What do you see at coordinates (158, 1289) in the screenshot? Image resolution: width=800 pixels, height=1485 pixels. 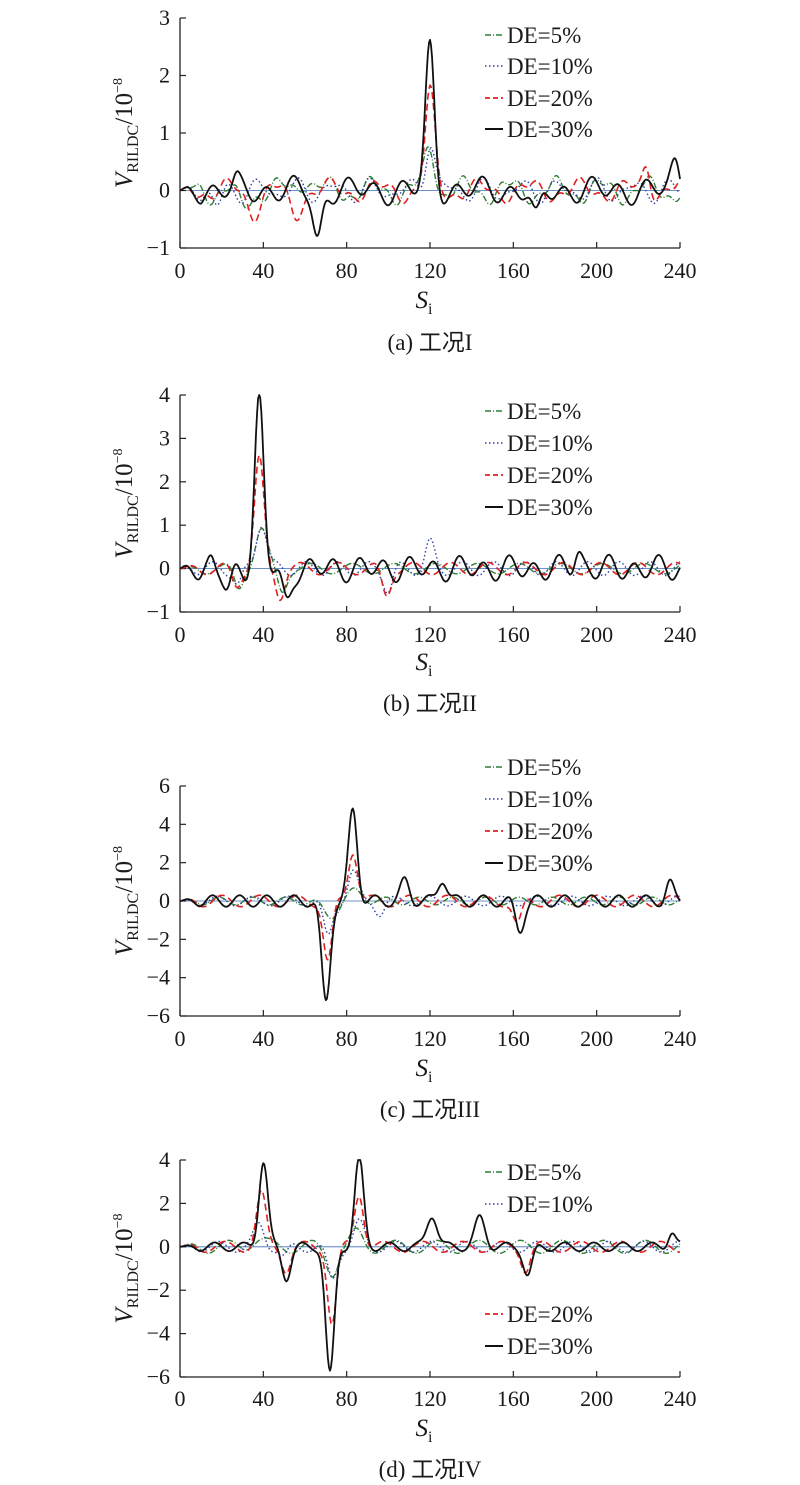 I see `y-tick-label: −2` at bounding box center [158, 1289].